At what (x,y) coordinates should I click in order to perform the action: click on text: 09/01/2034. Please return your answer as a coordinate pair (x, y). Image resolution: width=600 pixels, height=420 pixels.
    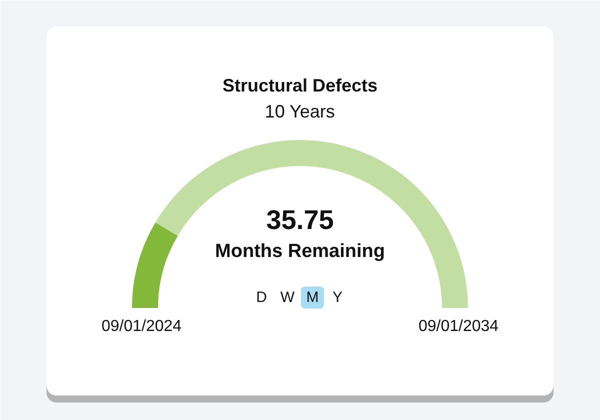
    Looking at the image, I should click on (458, 326).